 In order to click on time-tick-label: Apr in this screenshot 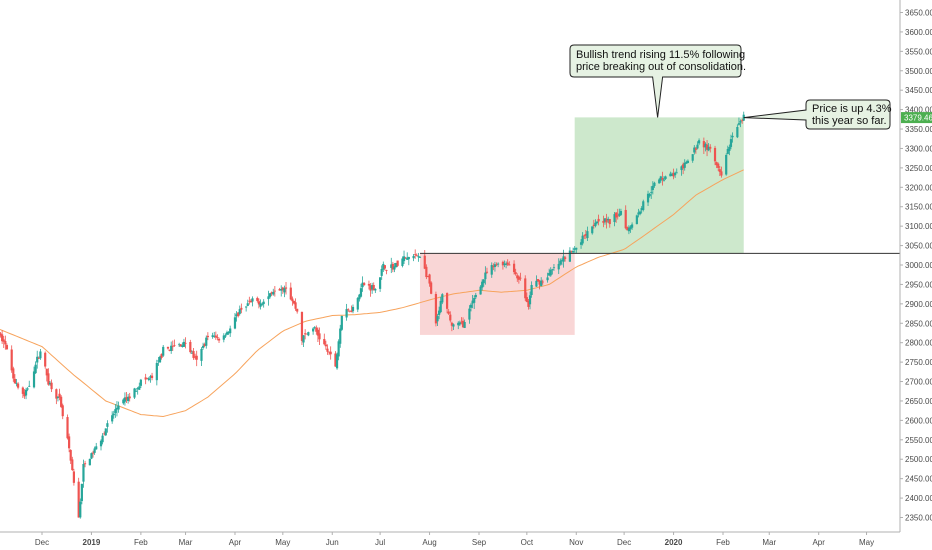, I will do `click(235, 542)`.